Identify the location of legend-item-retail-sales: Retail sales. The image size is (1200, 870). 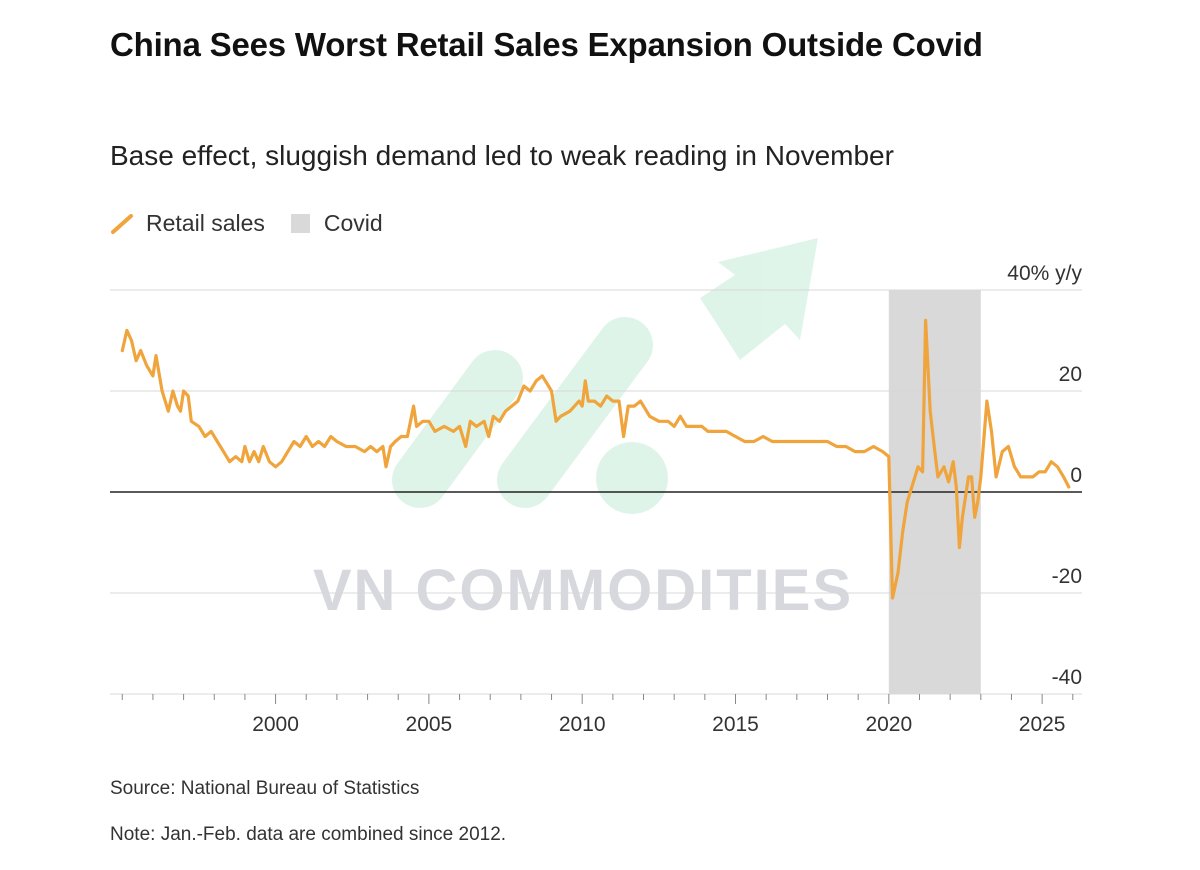
(187, 223).